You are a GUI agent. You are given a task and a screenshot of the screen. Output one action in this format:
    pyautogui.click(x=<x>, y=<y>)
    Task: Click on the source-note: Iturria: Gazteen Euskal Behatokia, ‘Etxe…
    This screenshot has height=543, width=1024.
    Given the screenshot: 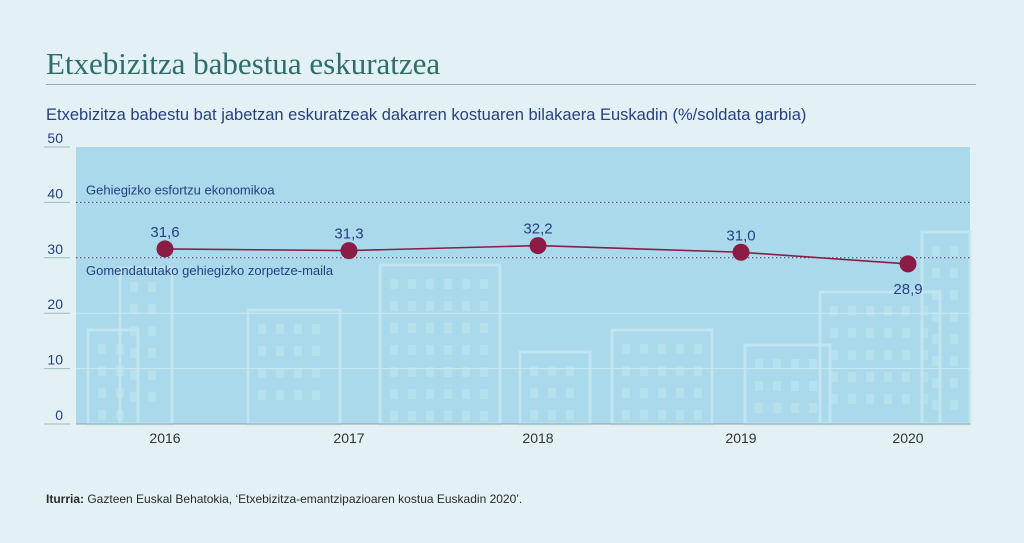 What is the action you would take?
    pyautogui.click(x=284, y=499)
    